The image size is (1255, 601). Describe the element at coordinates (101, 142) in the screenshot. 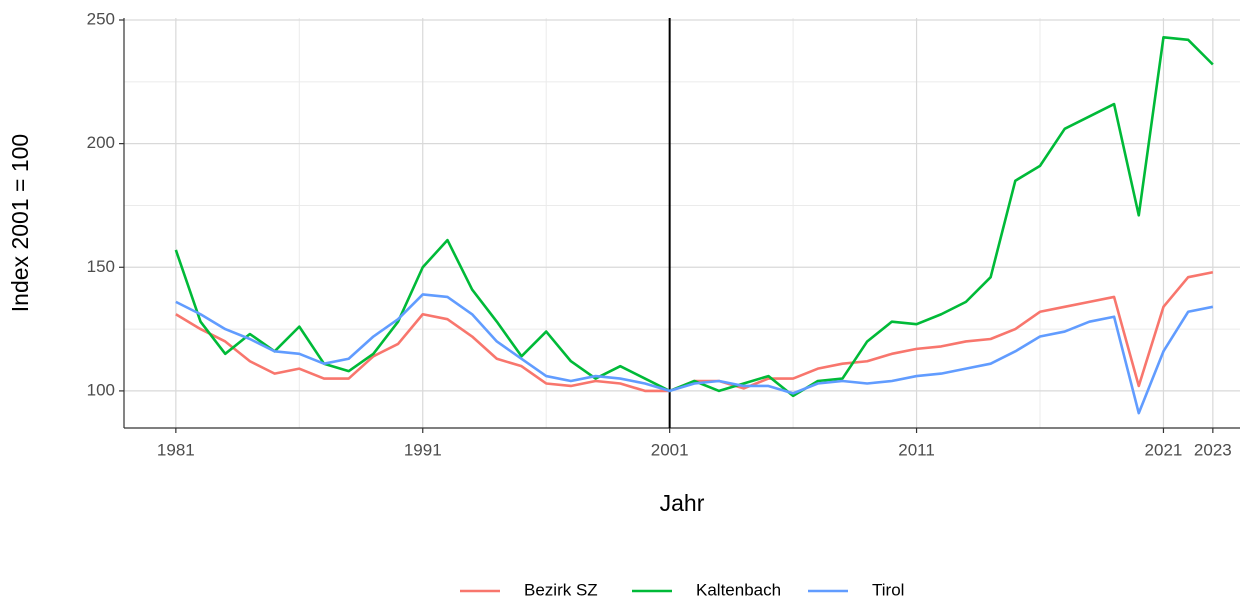

I see `y-tick-label: 200` at that location.